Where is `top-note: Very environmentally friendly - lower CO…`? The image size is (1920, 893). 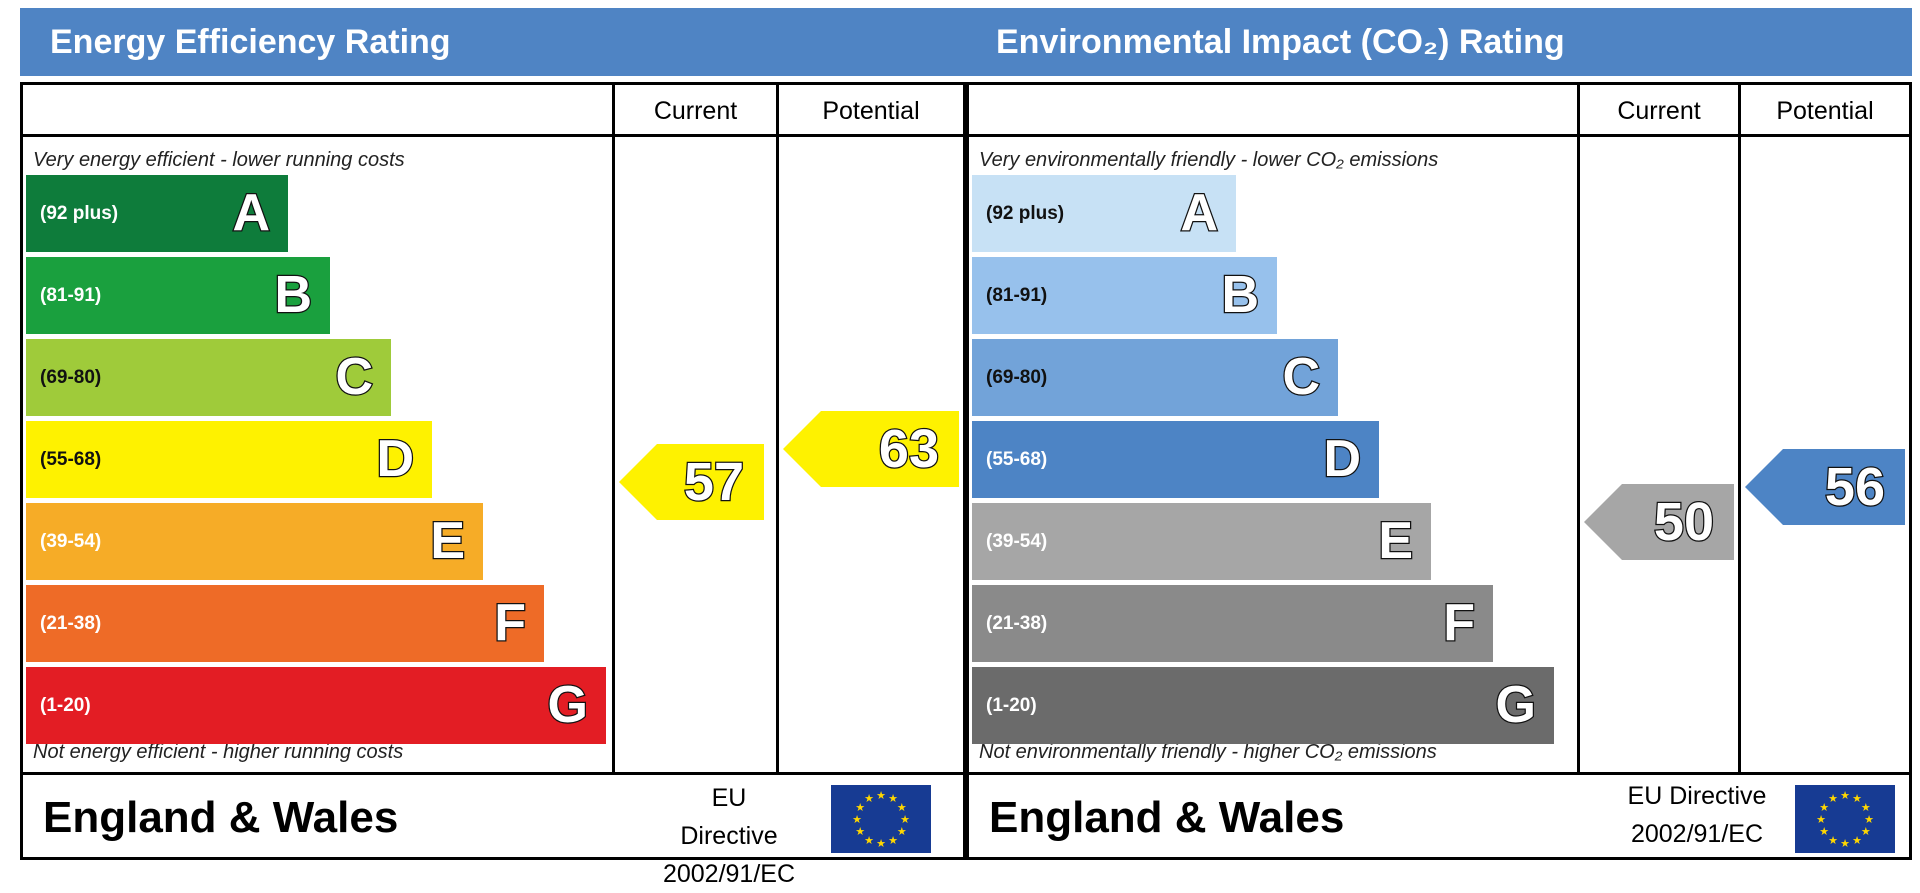
top-note: Very environmentally friendly - lower CO… is located at coordinates (1209, 160).